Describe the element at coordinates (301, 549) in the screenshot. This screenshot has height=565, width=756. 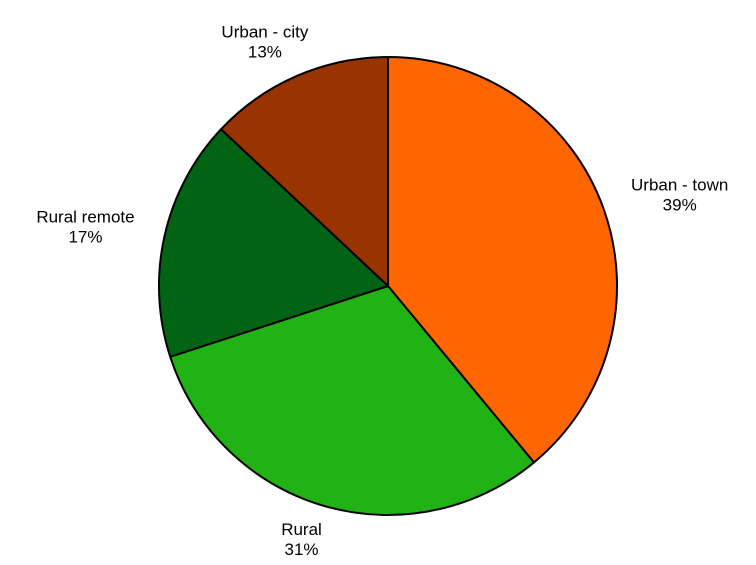
I see `slice-value-label: 31%` at that location.